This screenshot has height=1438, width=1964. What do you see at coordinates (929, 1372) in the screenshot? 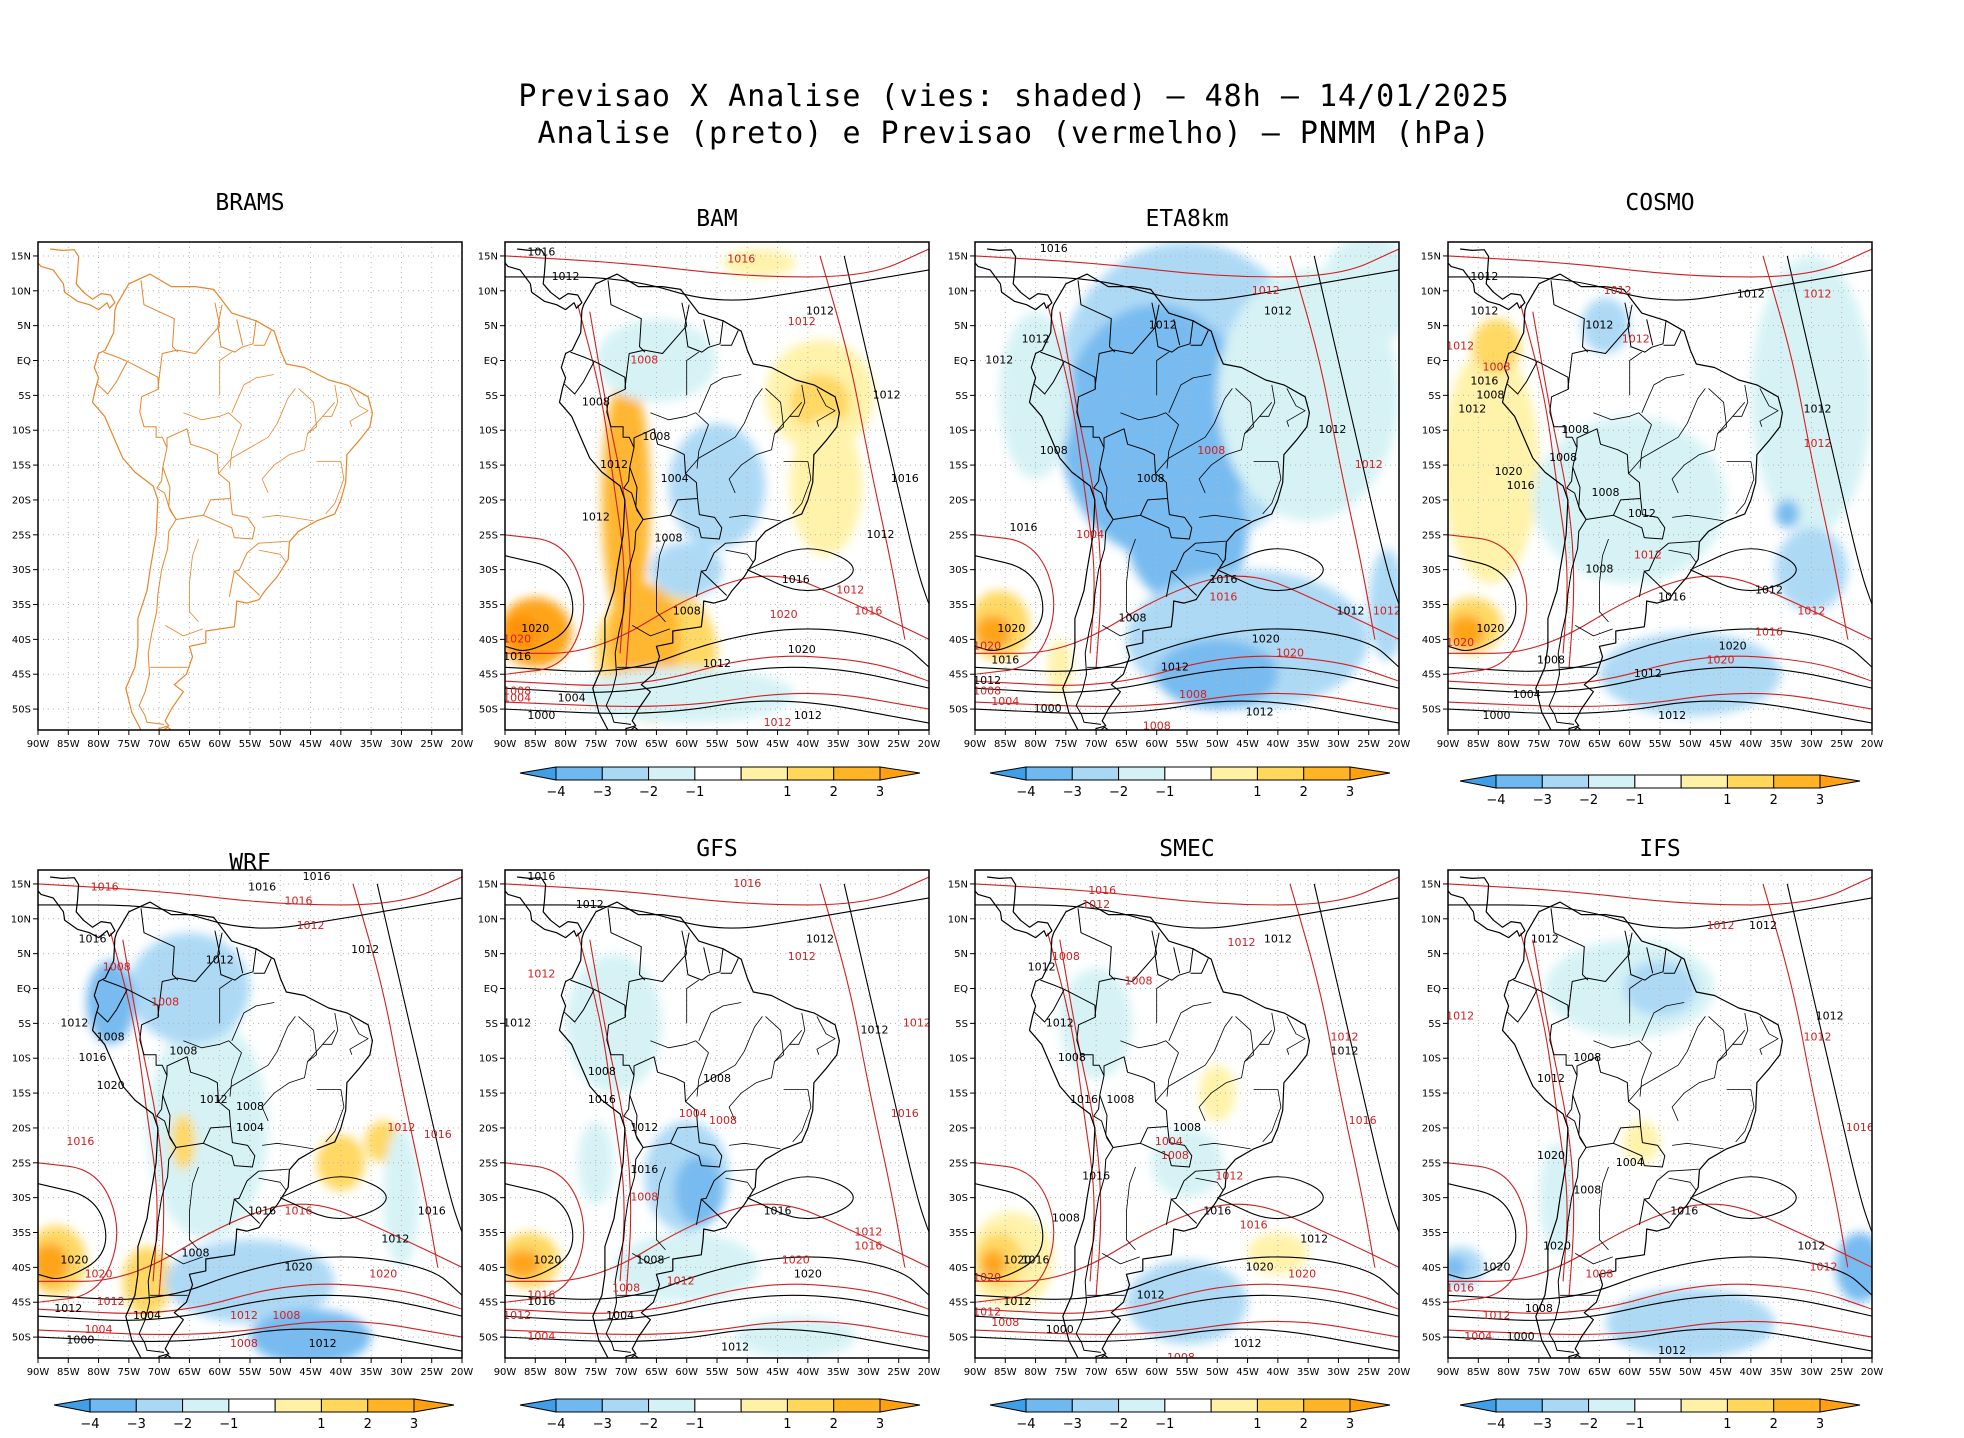
I see `lon-tick-label: 20W` at bounding box center [929, 1372].